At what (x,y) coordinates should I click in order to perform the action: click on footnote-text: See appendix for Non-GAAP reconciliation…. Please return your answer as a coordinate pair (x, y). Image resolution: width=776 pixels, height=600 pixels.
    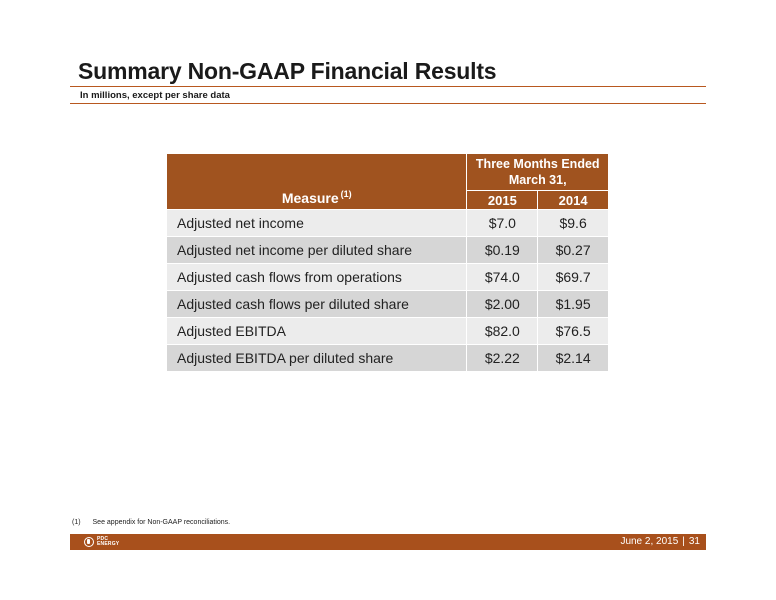
    Looking at the image, I should click on (161, 522).